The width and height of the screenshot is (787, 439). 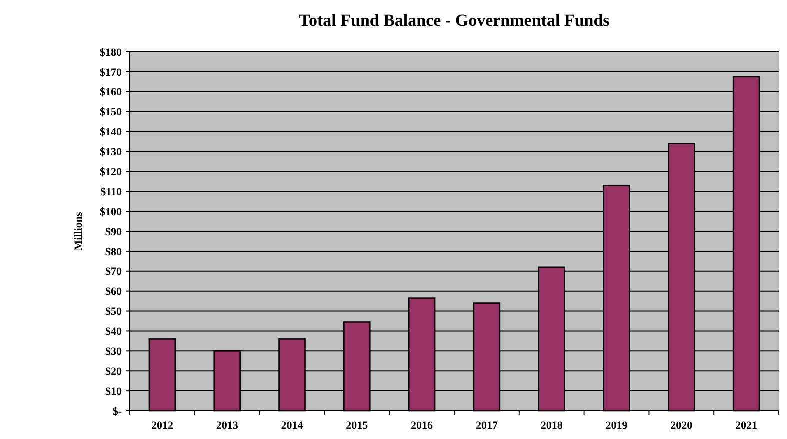 What do you see at coordinates (111, 152) in the screenshot?
I see `y-tick-label: $130` at bounding box center [111, 152].